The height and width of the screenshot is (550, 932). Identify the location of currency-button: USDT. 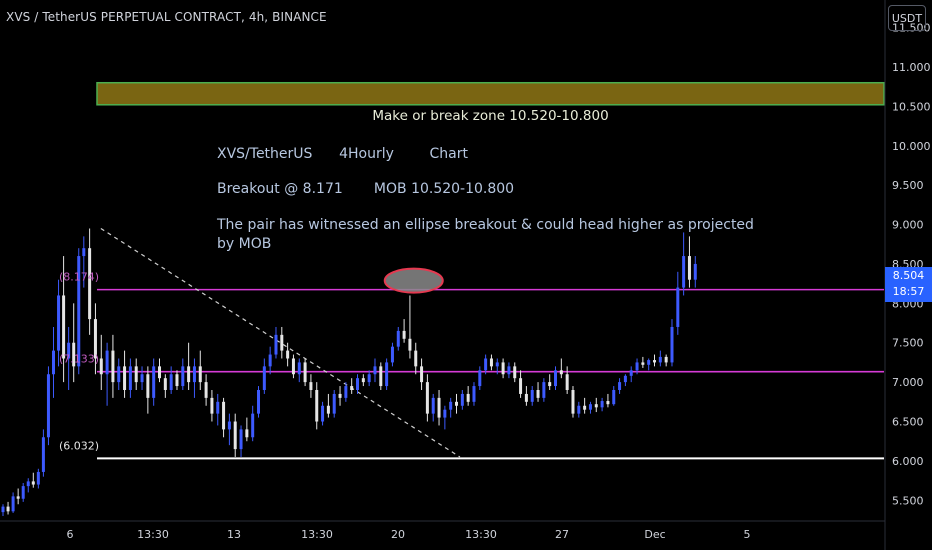
(907, 18).